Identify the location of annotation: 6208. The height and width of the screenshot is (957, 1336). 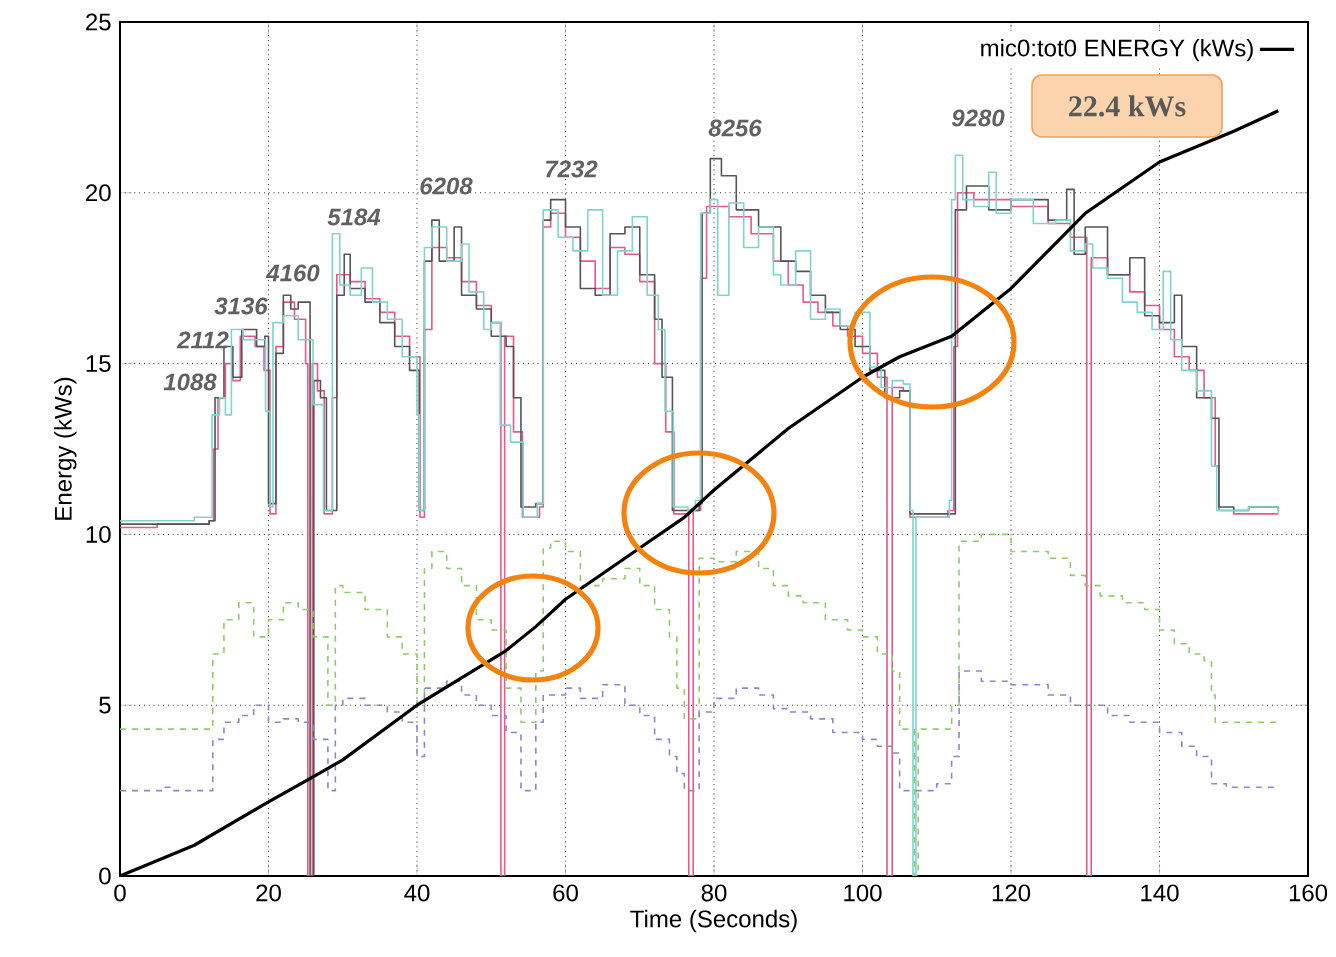
(446, 186).